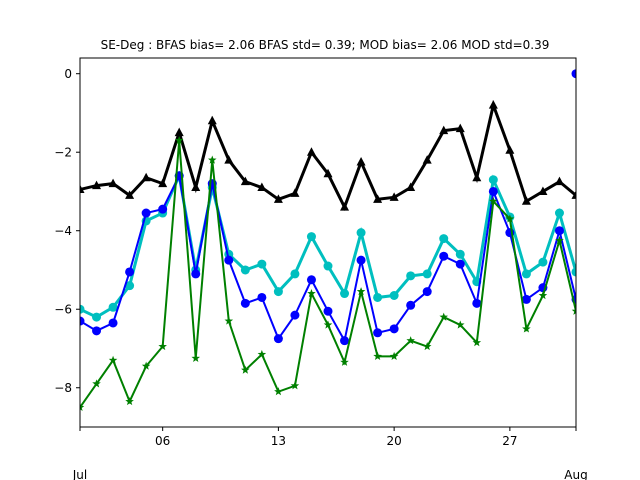  Describe the element at coordinates (63, 310) in the screenshot. I see `y-tick-label: −6` at that location.